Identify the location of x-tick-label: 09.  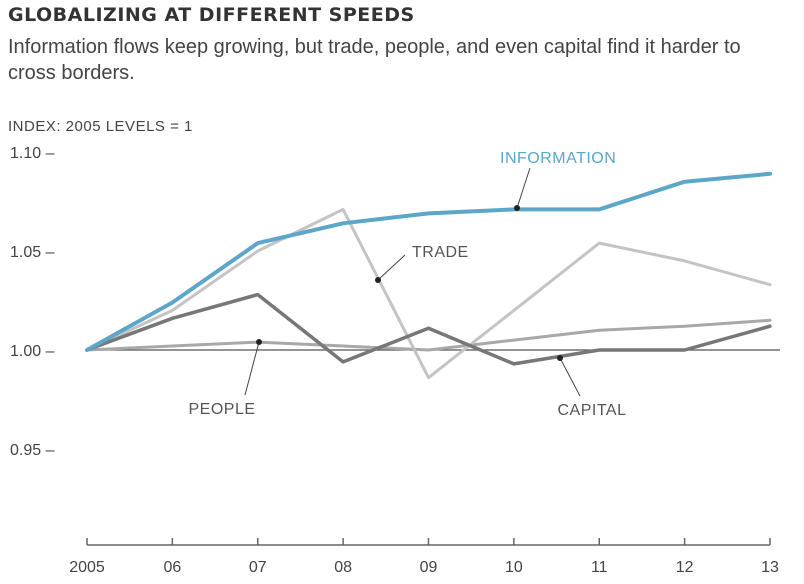
(429, 567).